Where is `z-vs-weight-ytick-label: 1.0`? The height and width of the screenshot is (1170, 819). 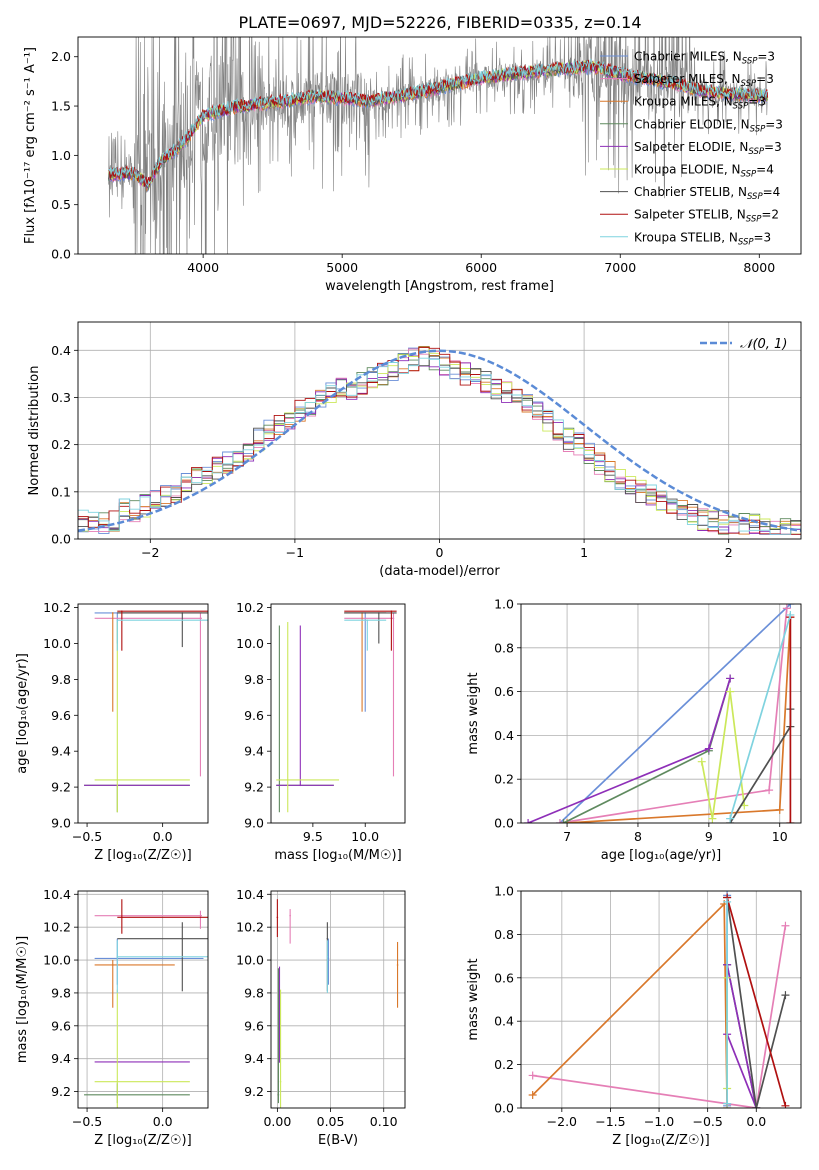 z-vs-weight-ytick-label: 1.0 is located at coordinates (504, 891).